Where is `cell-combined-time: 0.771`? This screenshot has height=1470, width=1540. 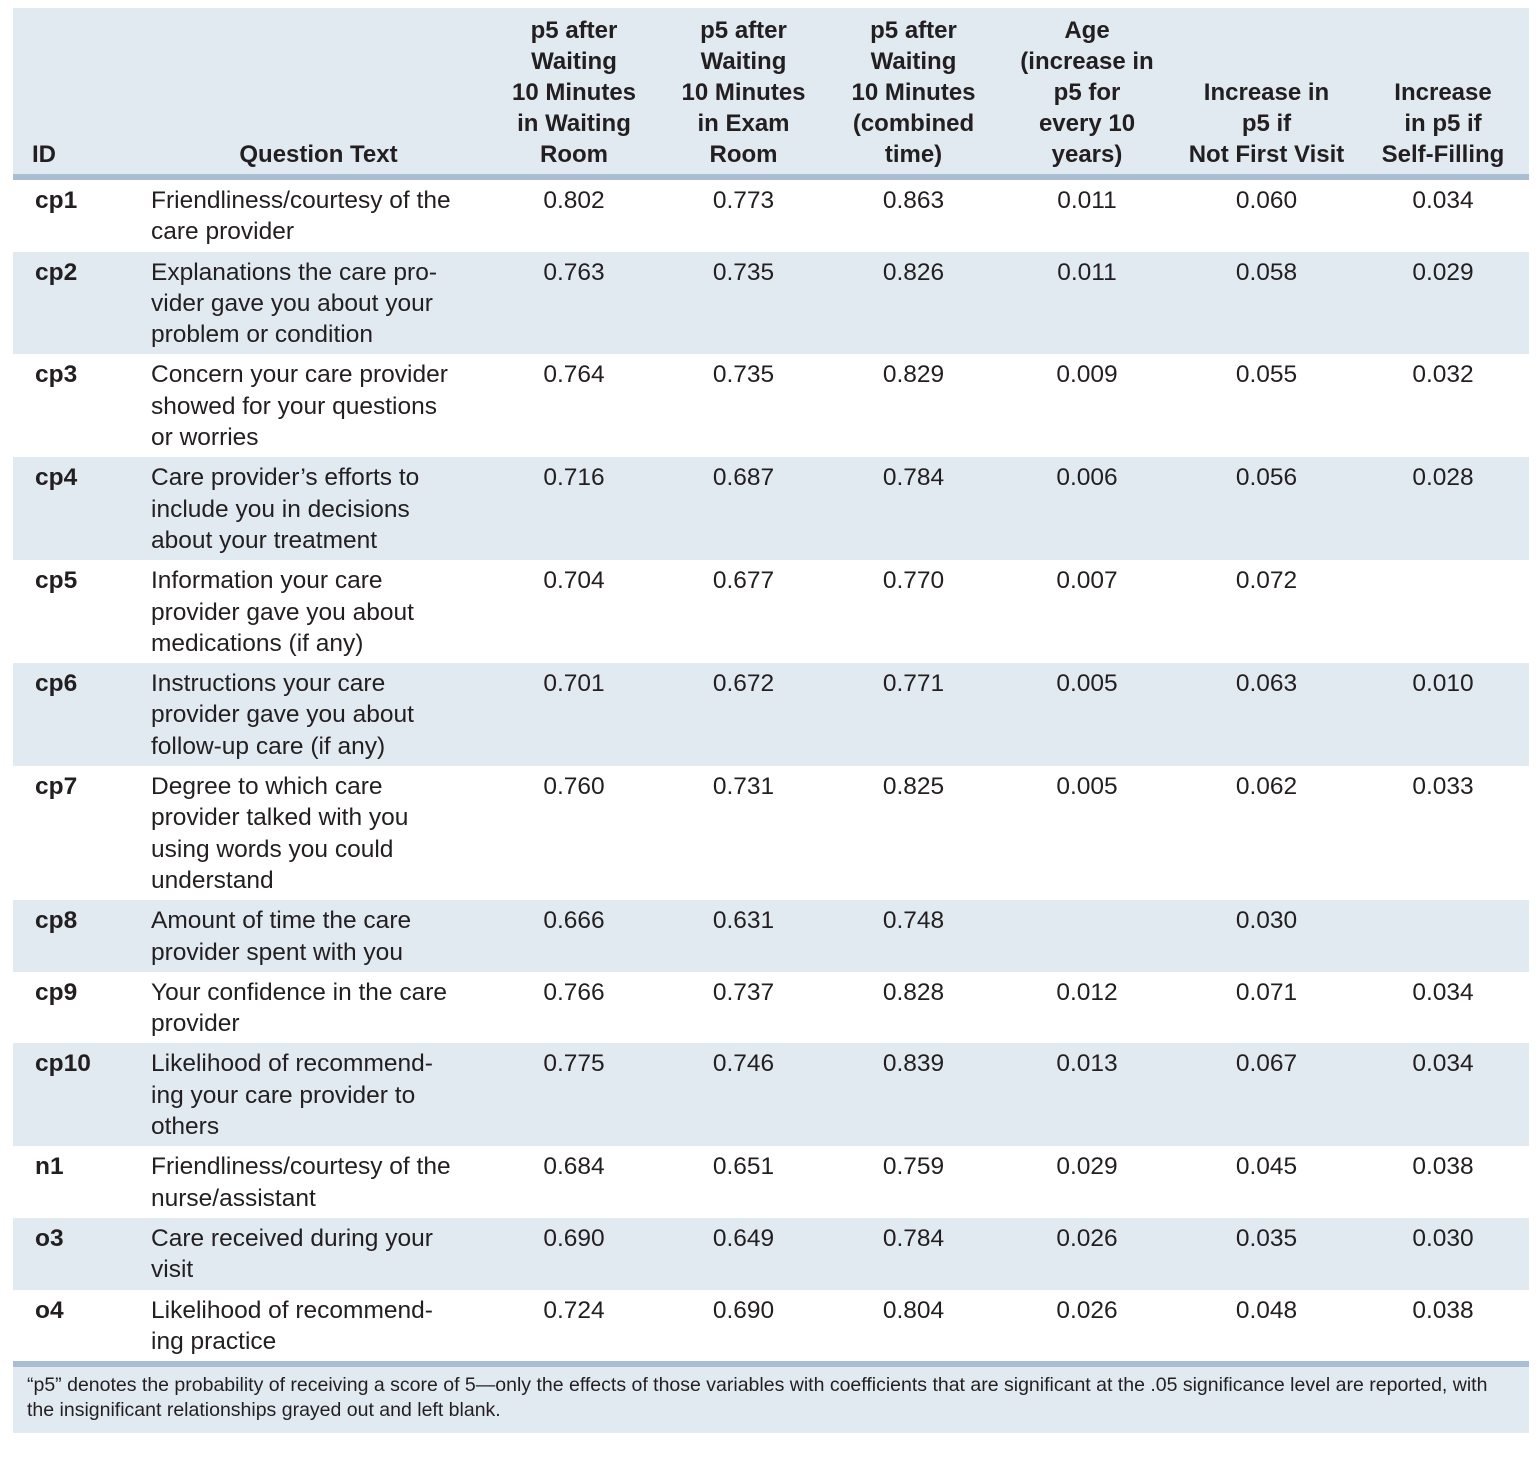 cell-combined-time: 0.771 is located at coordinates (913, 684).